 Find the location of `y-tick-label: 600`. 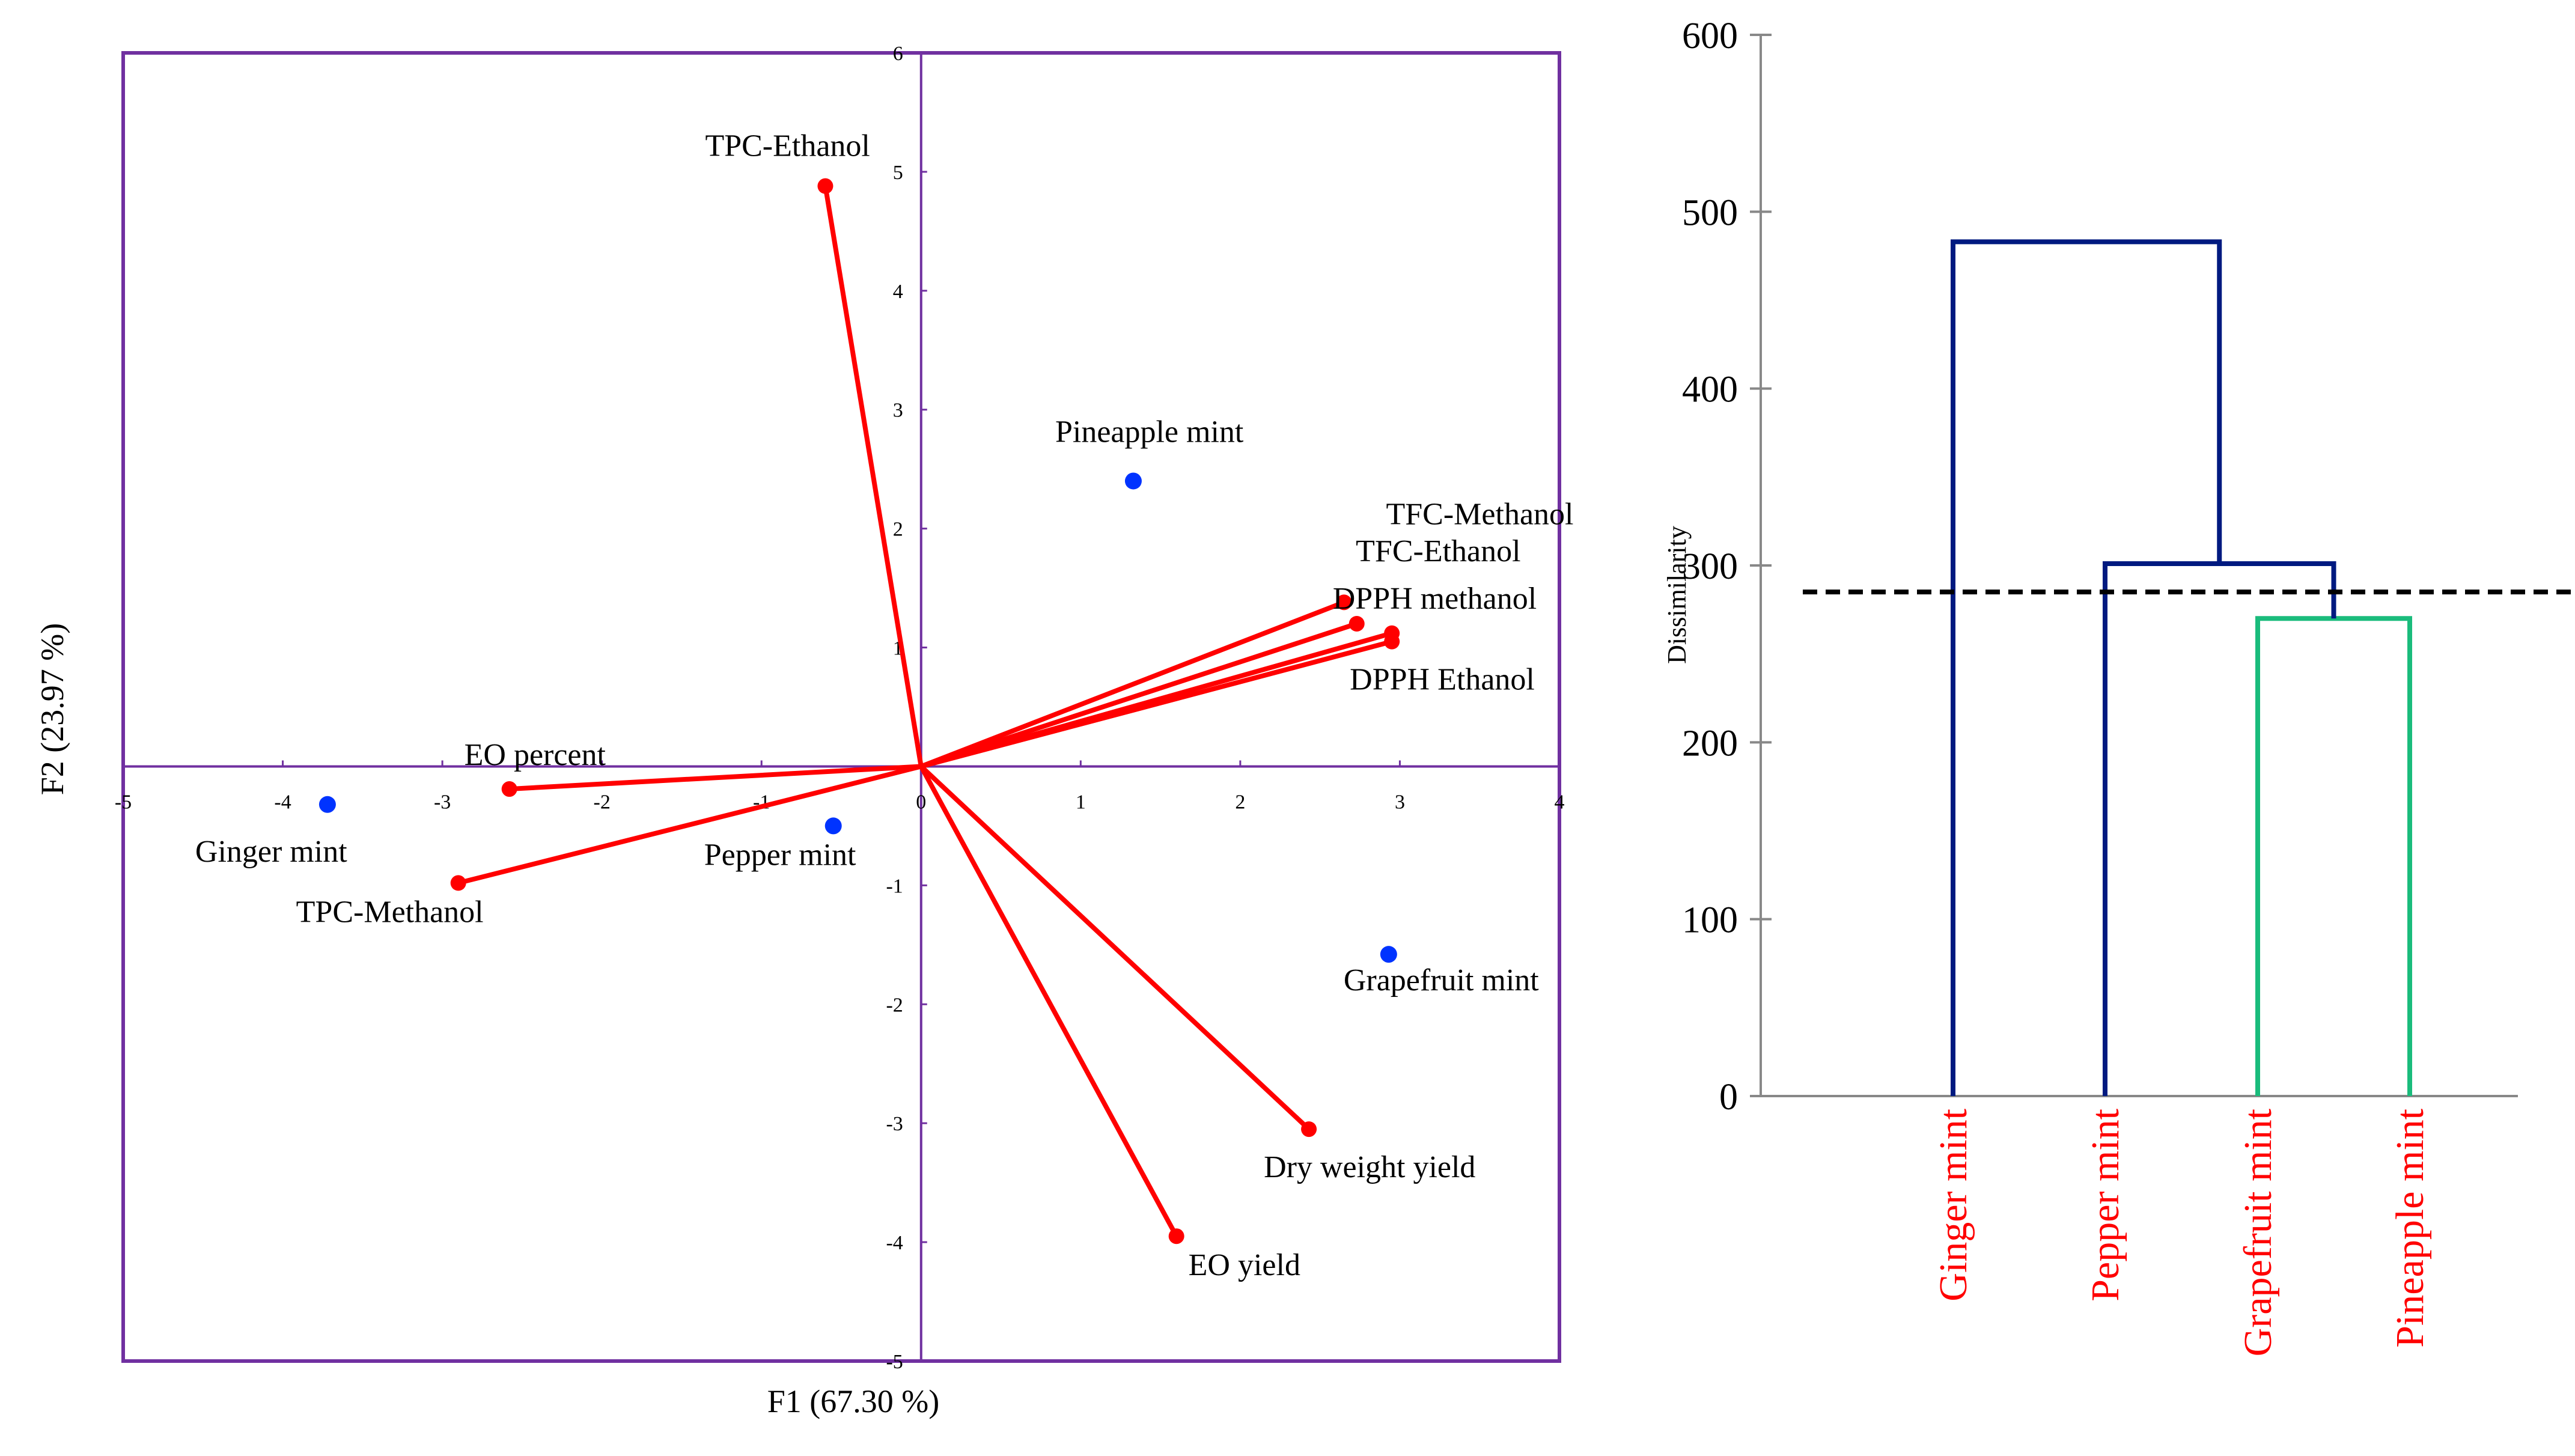

y-tick-label: 600 is located at coordinates (1710, 36).